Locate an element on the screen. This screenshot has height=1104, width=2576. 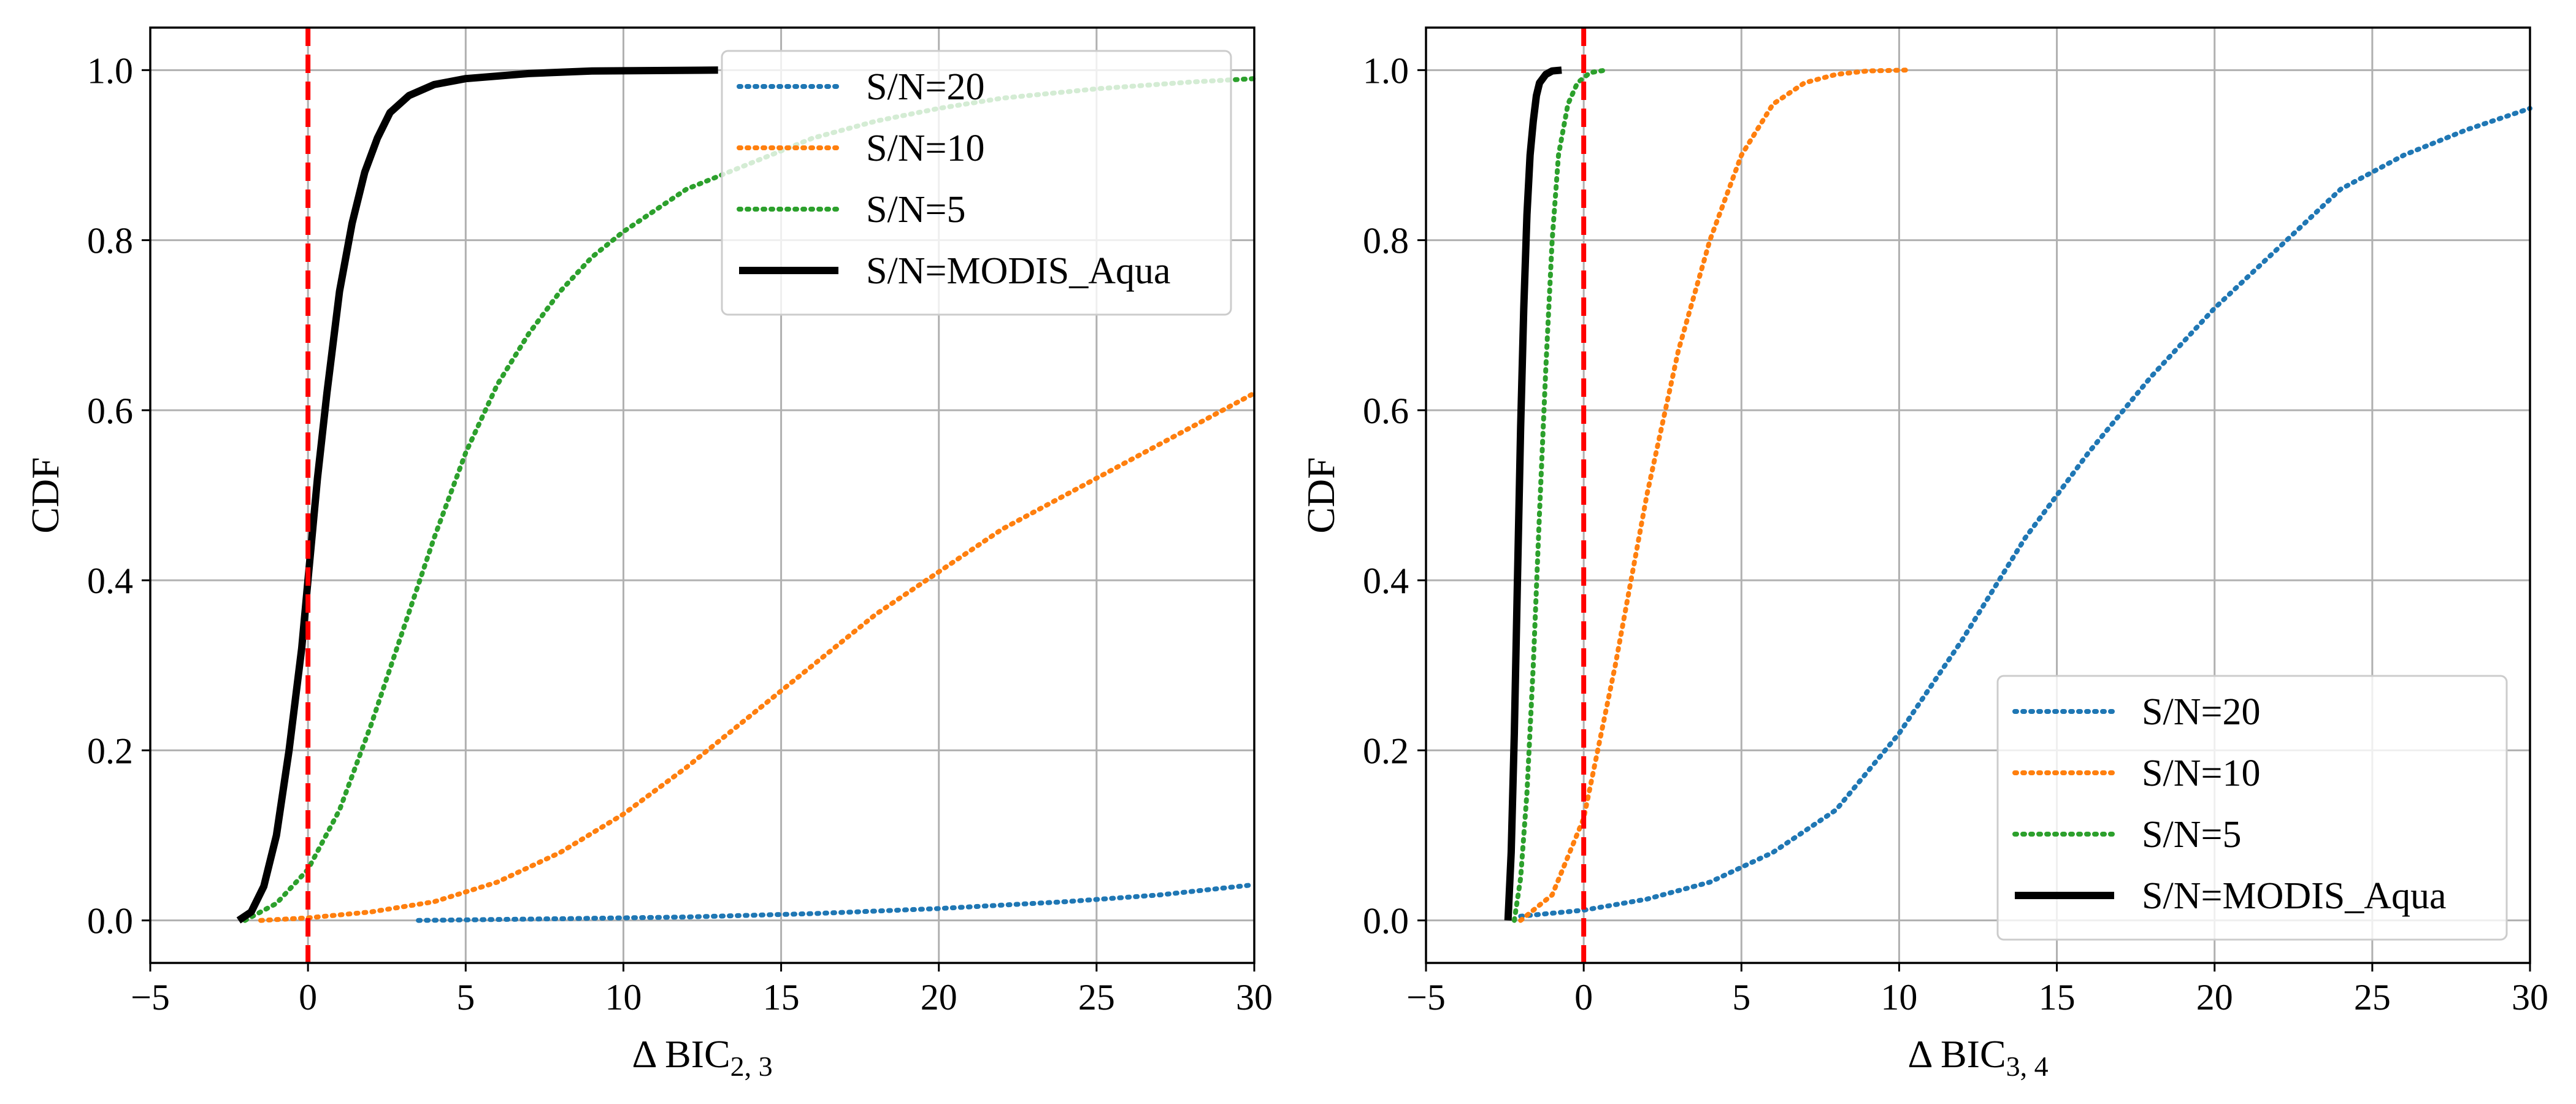
right-chart-y-tick-label-1: 0.2 is located at coordinates (1386, 750).